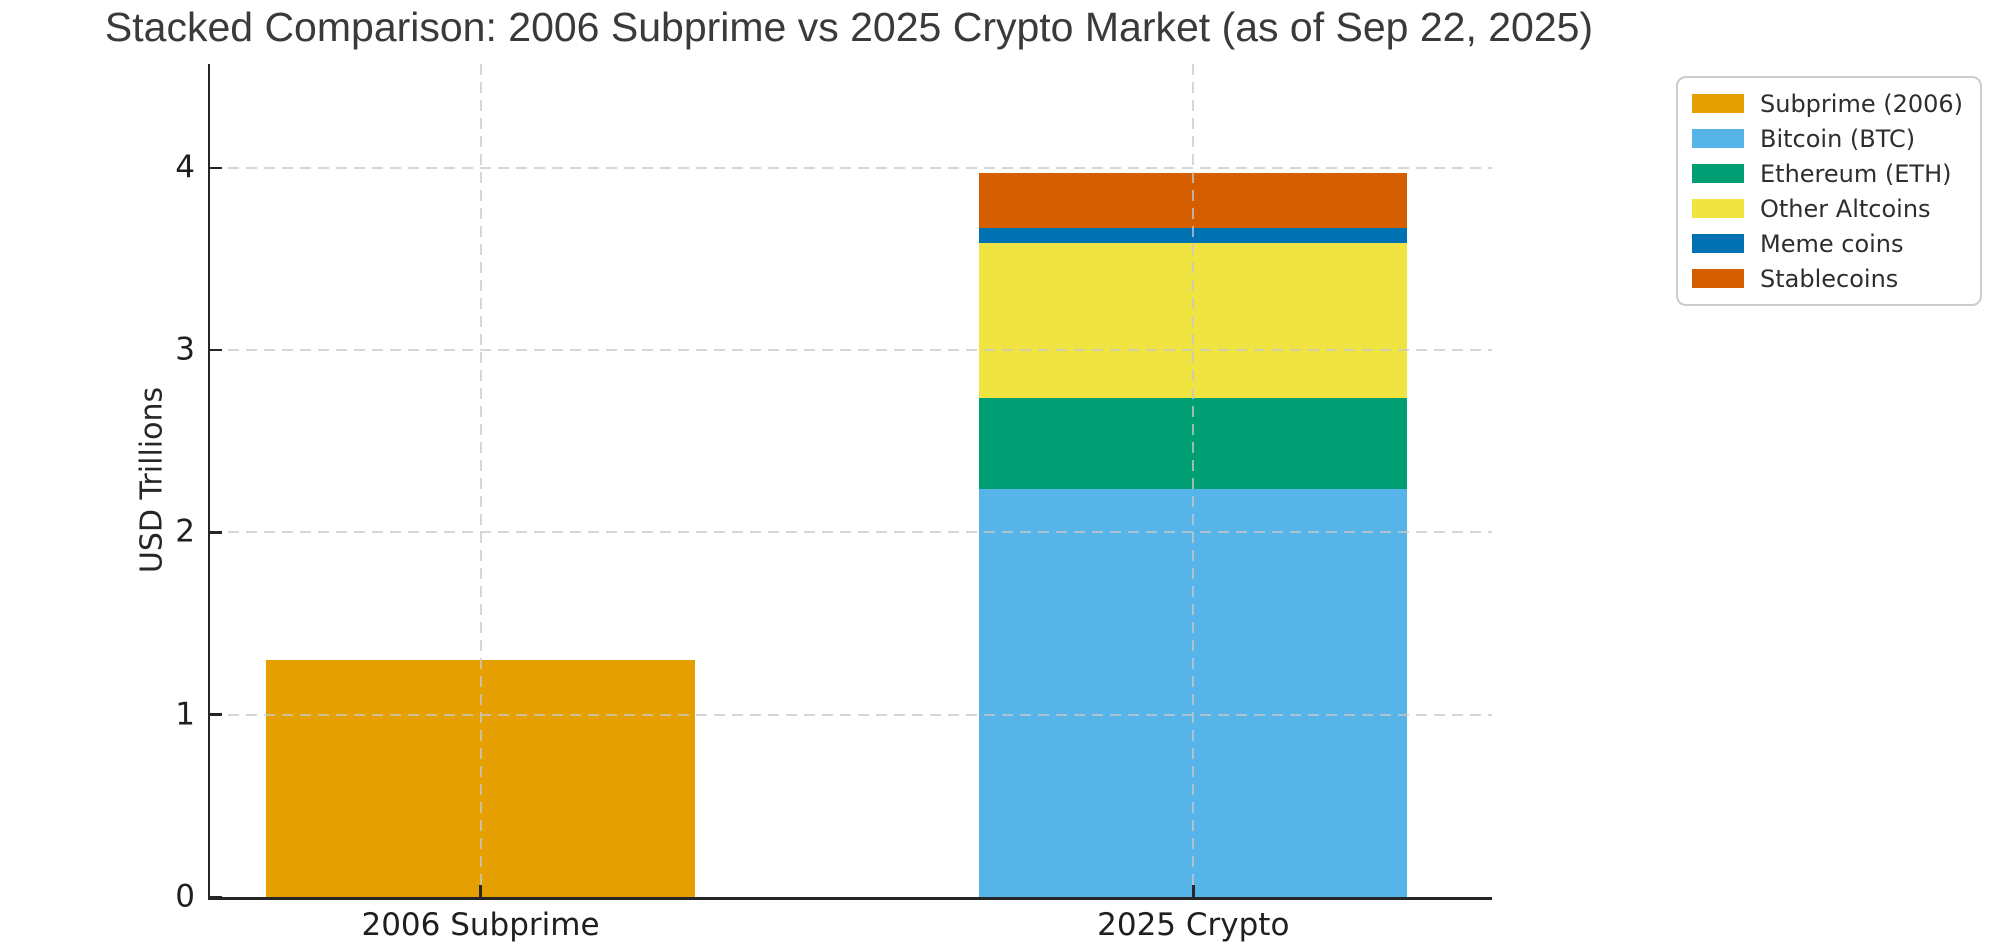 The height and width of the screenshot is (951, 1995). I want to click on legend-label: Other Altcoins, so click(1845, 208).